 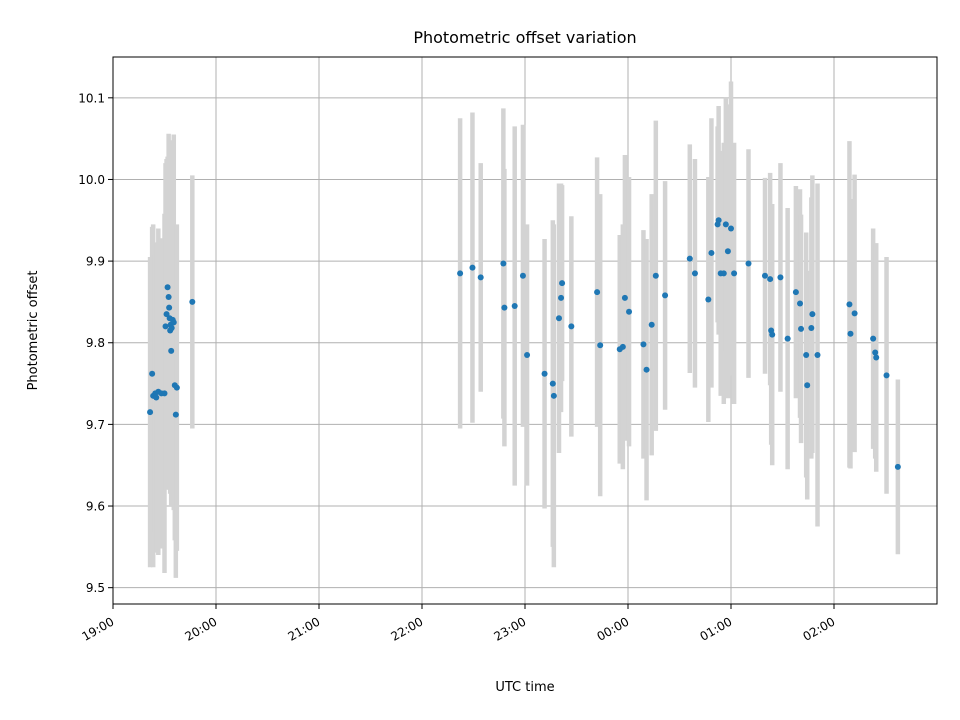 I want to click on y-axis-label: Photometric offset, so click(x=33, y=331).